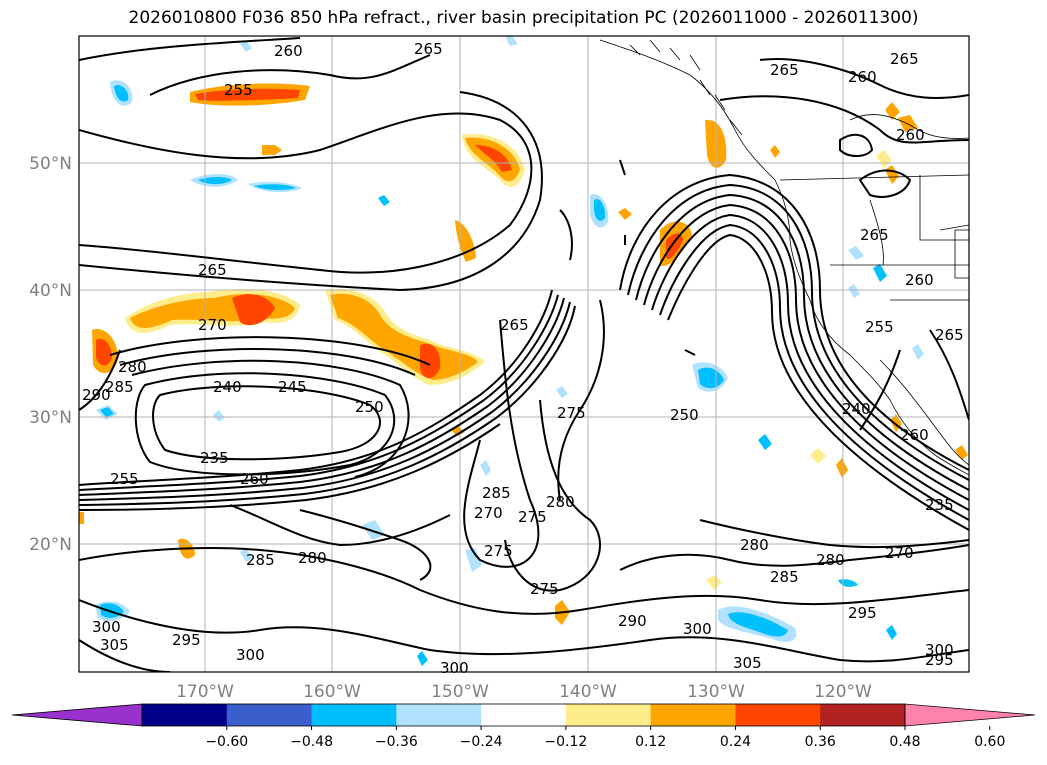 This screenshot has height=765, width=1047. Describe the element at coordinates (588, 692) in the screenshot. I see `lon-label: 140°W` at that location.